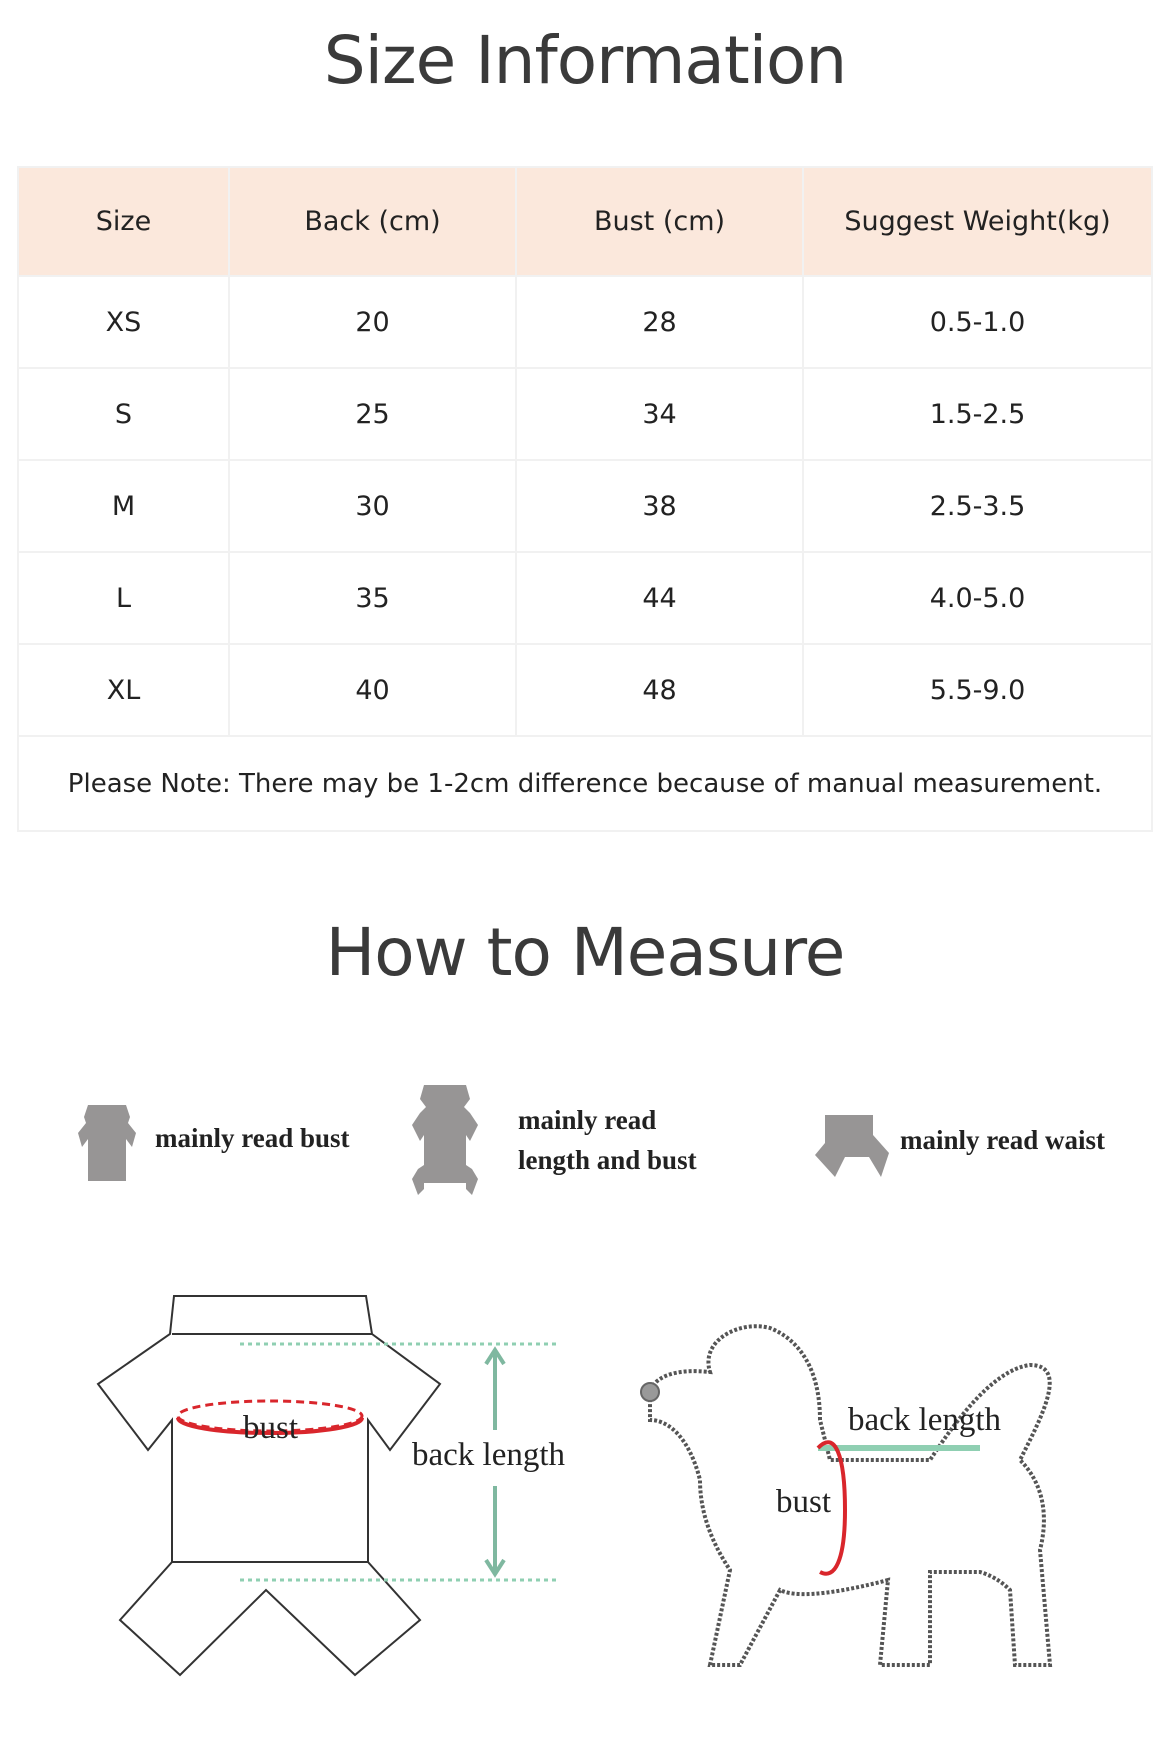 The image size is (1170, 1739). I want to click on cell-weight: 2.5-3.5, so click(977, 506).